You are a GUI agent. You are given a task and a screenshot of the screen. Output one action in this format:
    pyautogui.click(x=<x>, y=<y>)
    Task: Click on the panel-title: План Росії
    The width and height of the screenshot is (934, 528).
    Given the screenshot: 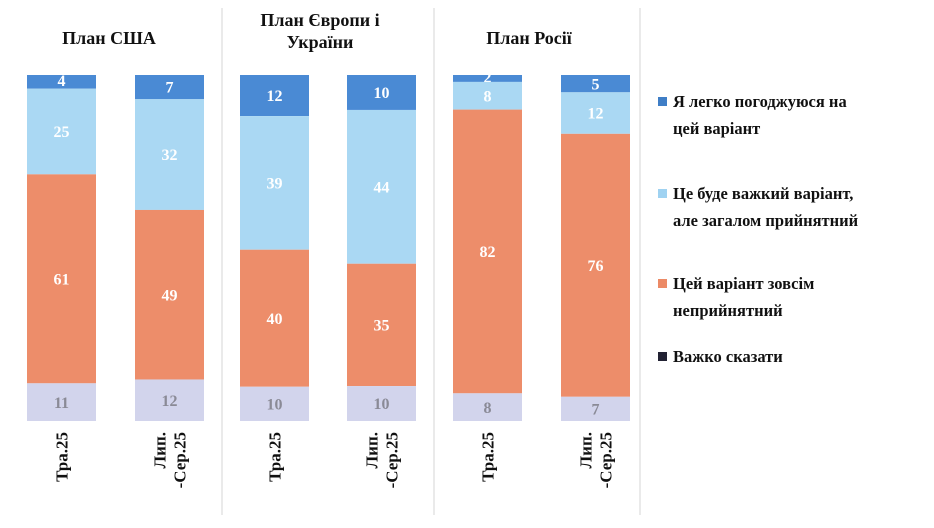 What is the action you would take?
    pyautogui.click(x=529, y=38)
    